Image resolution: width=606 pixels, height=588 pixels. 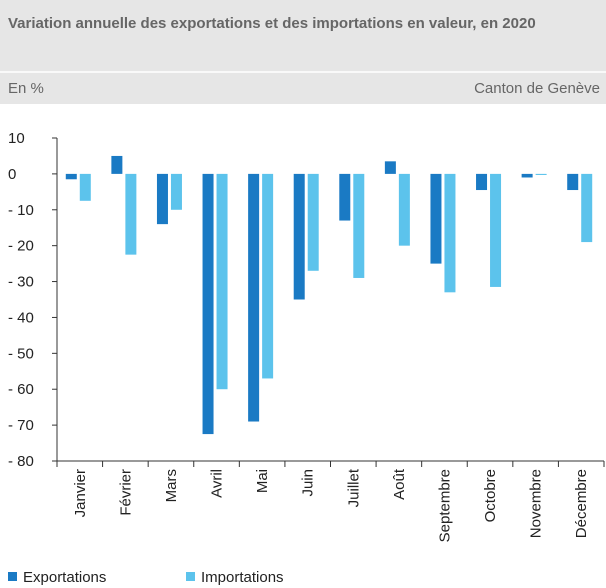 What do you see at coordinates (125, 492) in the screenshot?
I see `x-tick-label: Février` at bounding box center [125, 492].